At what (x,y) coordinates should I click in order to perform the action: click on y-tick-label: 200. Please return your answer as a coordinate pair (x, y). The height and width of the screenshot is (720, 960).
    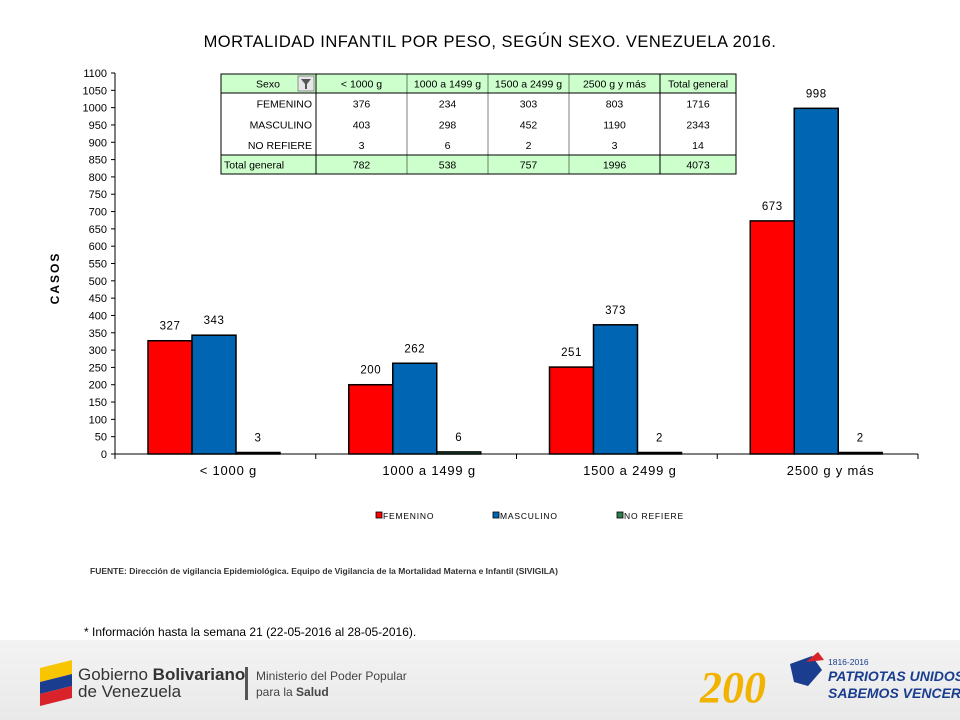
    Looking at the image, I should click on (98, 386).